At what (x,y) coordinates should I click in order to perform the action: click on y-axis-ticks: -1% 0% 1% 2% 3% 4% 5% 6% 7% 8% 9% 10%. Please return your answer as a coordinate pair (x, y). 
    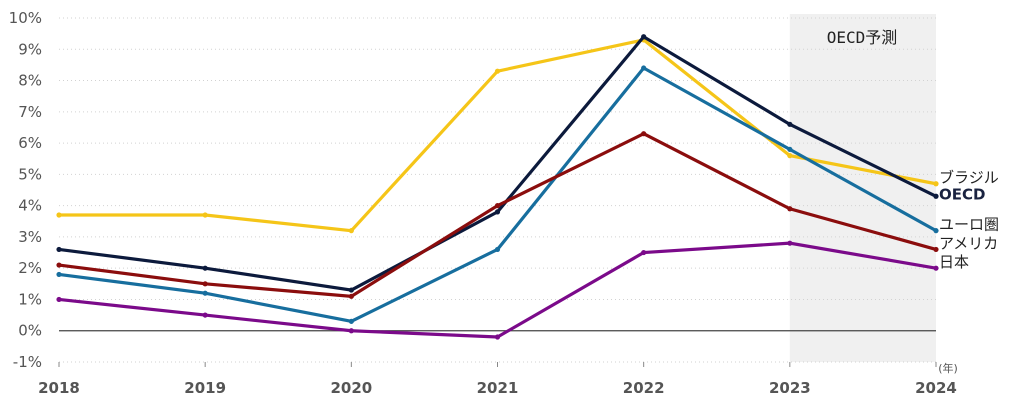
    Looking at the image, I should click on (25, 190).